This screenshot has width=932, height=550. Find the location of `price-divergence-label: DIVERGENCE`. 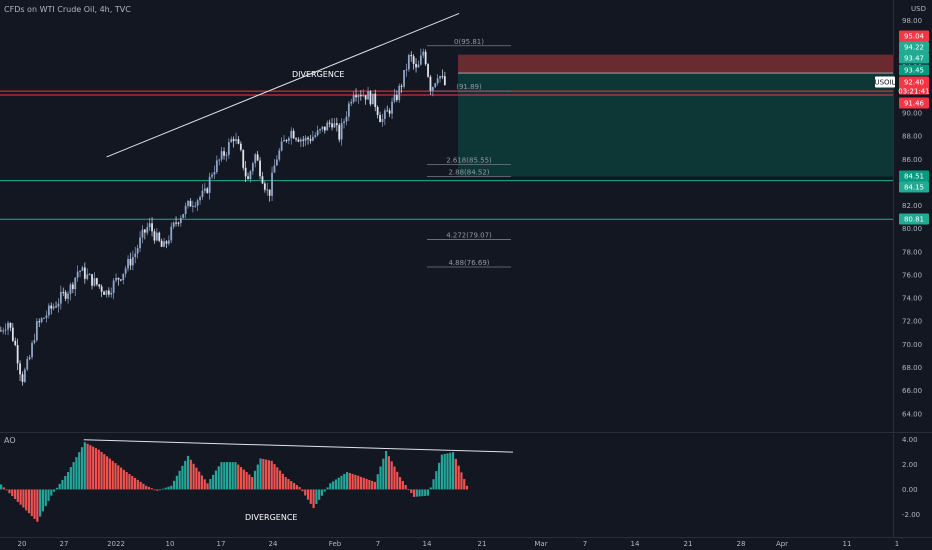

price-divergence-label: DIVERGENCE is located at coordinates (318, 74).